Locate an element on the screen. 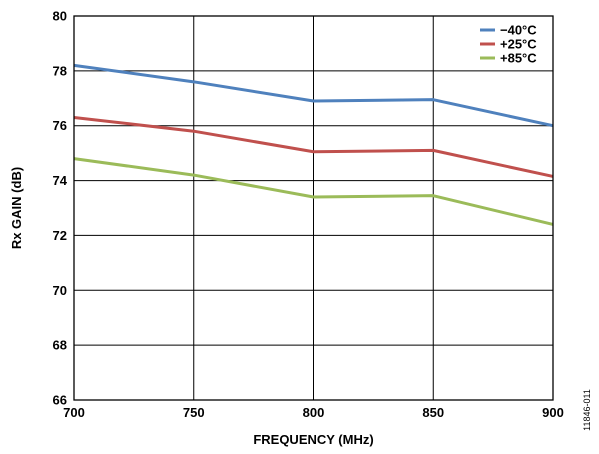  y-tick-label: 76 is located at coordinates (60, 125).